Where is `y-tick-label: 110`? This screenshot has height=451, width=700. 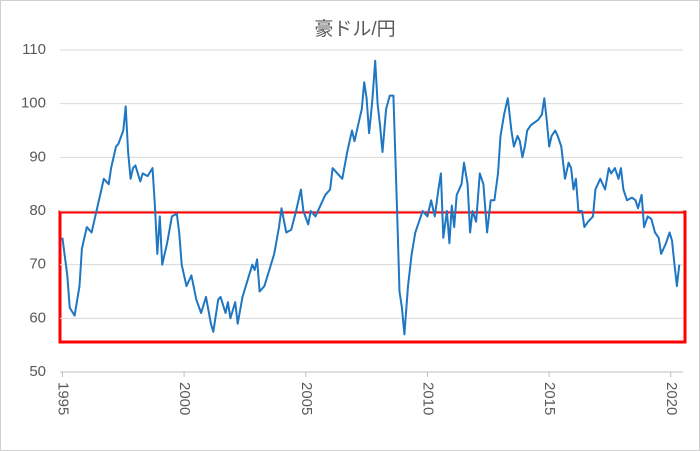 y-tick-label: 110 is located at coordinates (34, 49).